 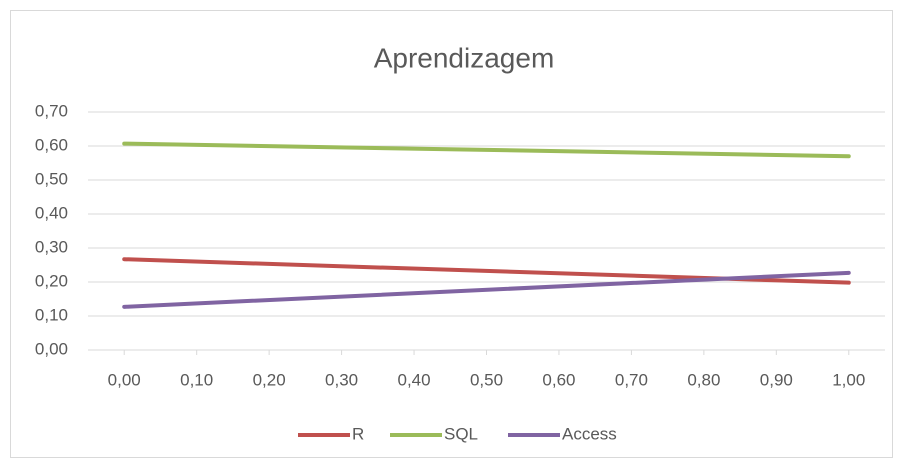 I want to click on y-tick-label: 0,30, so click(x=51, y=246).